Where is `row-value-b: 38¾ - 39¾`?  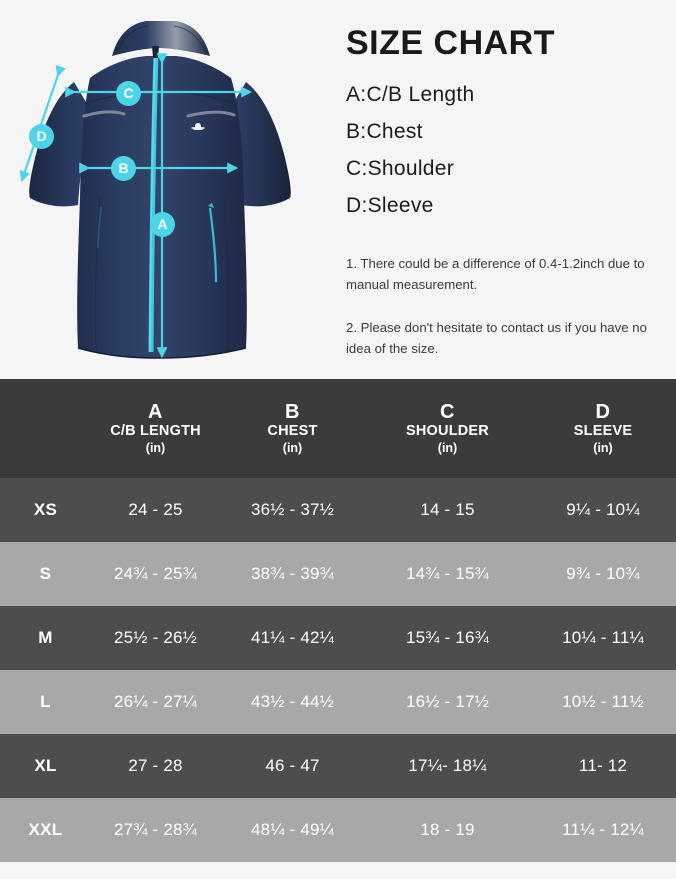 row-value-b: 38¾ - 39¾ is located at coordinates (292, 574).